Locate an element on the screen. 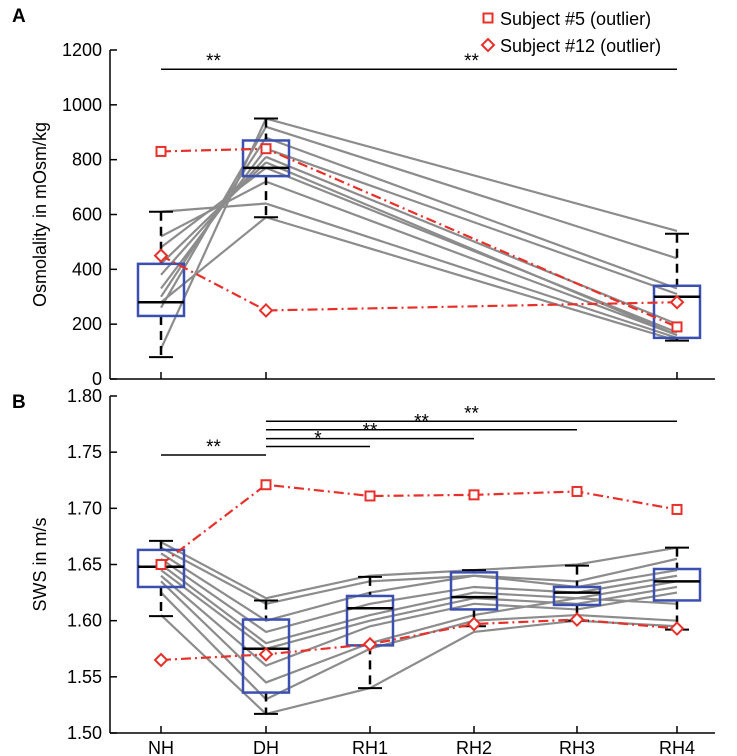  x-tick-label: RH4 is located at coordinates (677, 747).